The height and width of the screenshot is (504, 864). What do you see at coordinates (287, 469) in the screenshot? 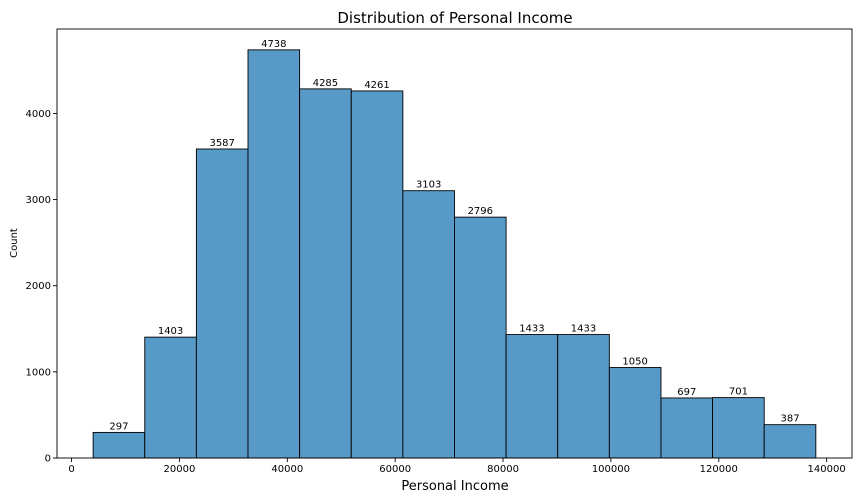
I see `x-tick-label: 40000` at bounding box center [287, 469].